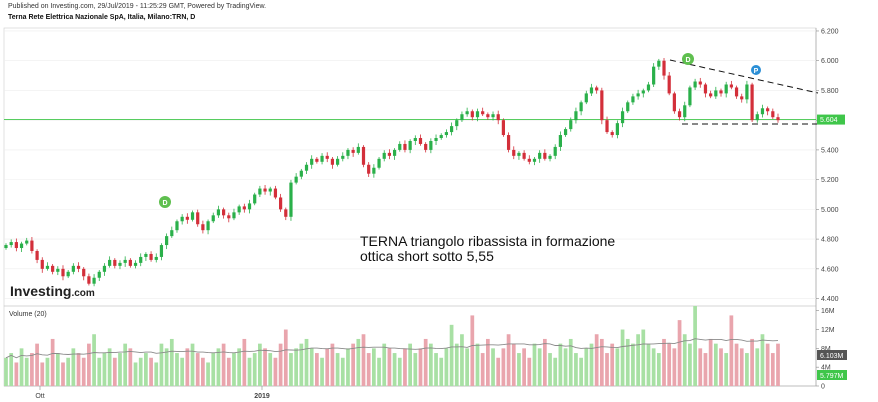  What do you see at coordinates (28, 314) in the screenshot?
I see `volume-title: Volume (20)` at bounding box center [28, 314].